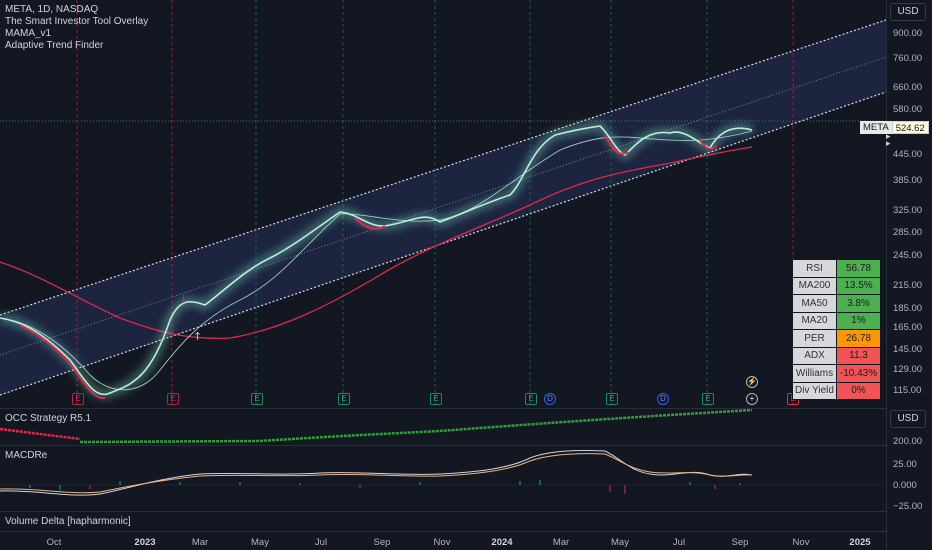 Image resolution: width=932 pixels, height=550 pixels. I want to click on stats-label: RSI, so click(814, 268).